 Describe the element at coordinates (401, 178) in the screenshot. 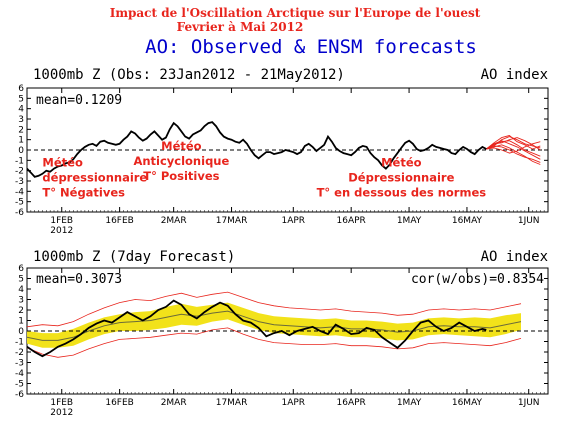

I see `weather-annotation-text: Dépressionnaire` at that location.